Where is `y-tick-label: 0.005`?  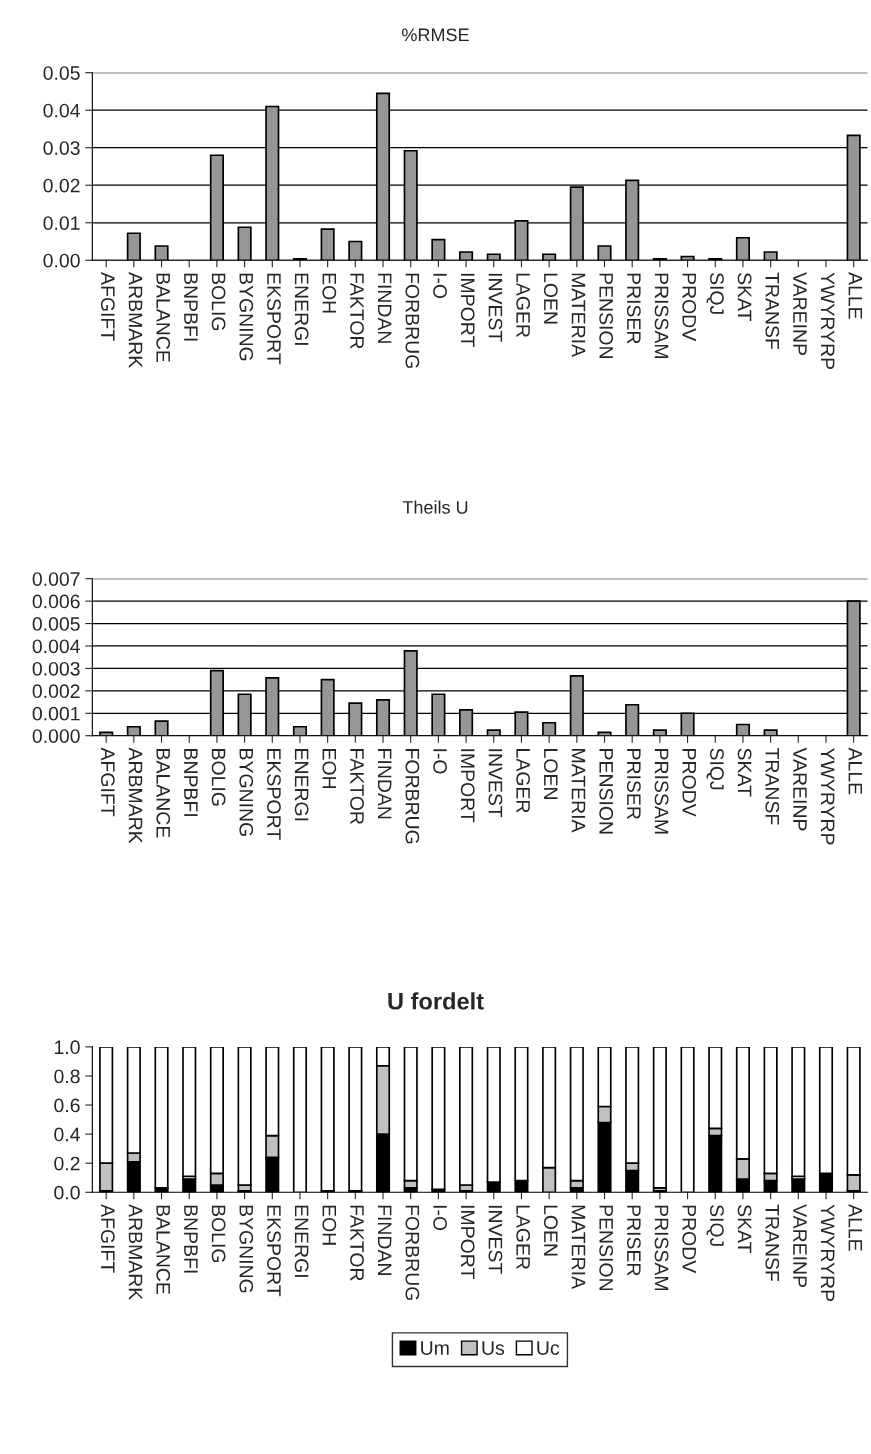
y-tick-label: 0.005 is located at coordinates (56, 624).